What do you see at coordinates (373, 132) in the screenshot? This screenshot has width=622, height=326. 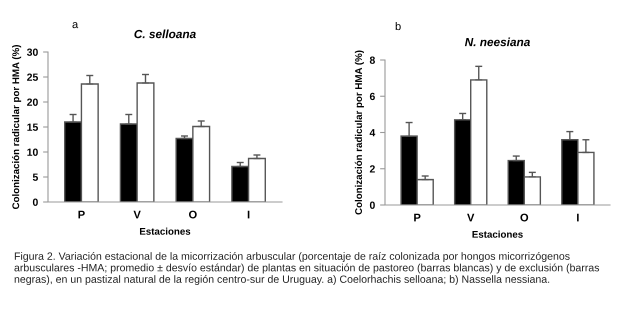 I see `y-tick-label: 4` at bounding box center [373, 132].